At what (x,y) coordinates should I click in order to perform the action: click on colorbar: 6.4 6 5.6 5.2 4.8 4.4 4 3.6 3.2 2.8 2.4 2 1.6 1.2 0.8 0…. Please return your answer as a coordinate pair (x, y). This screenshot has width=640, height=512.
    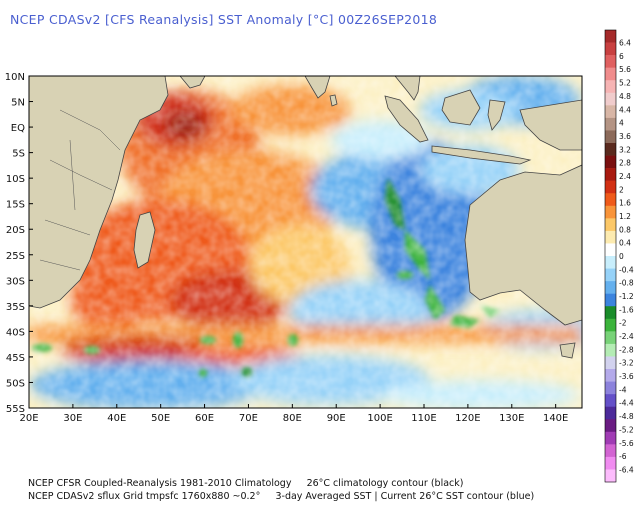
    Looking at the image, I should click on (619, 256).